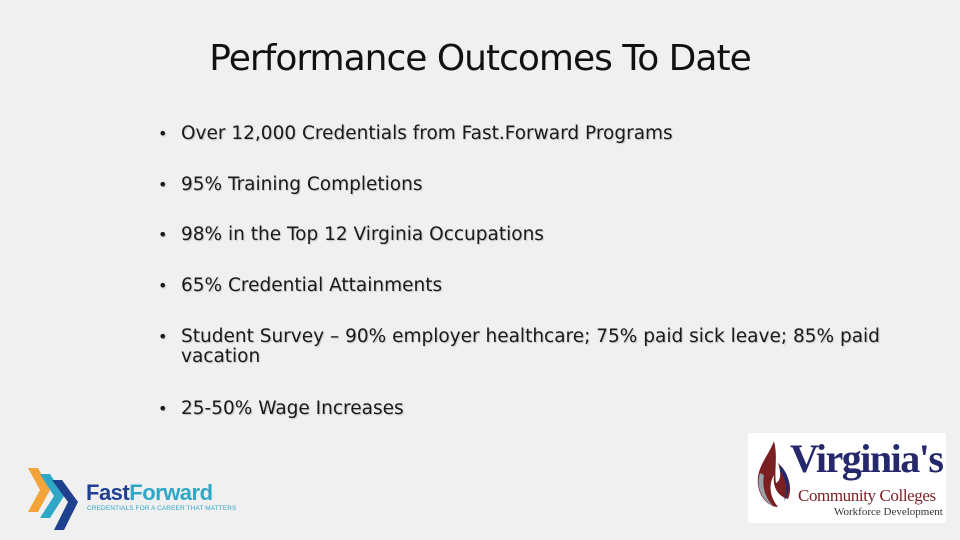 Image resolution: width=960 pixels, height=540 pixels. I want to click on bullet-item: • 25-50% Wage Increases, so click(281, 409).